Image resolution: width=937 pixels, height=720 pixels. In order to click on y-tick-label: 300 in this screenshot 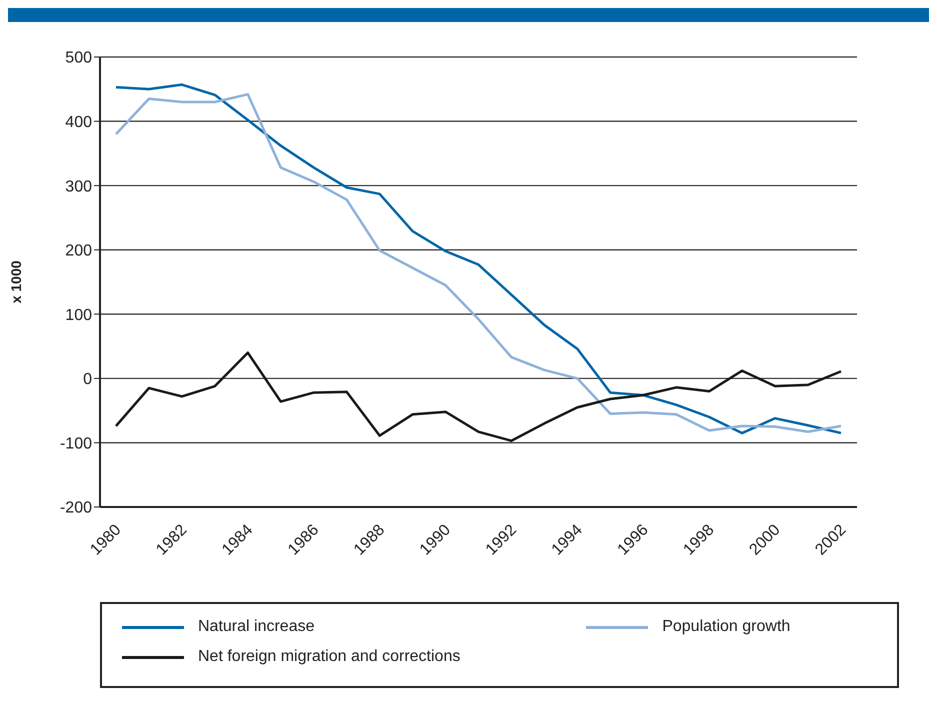, I will do `click(78, 187)`.